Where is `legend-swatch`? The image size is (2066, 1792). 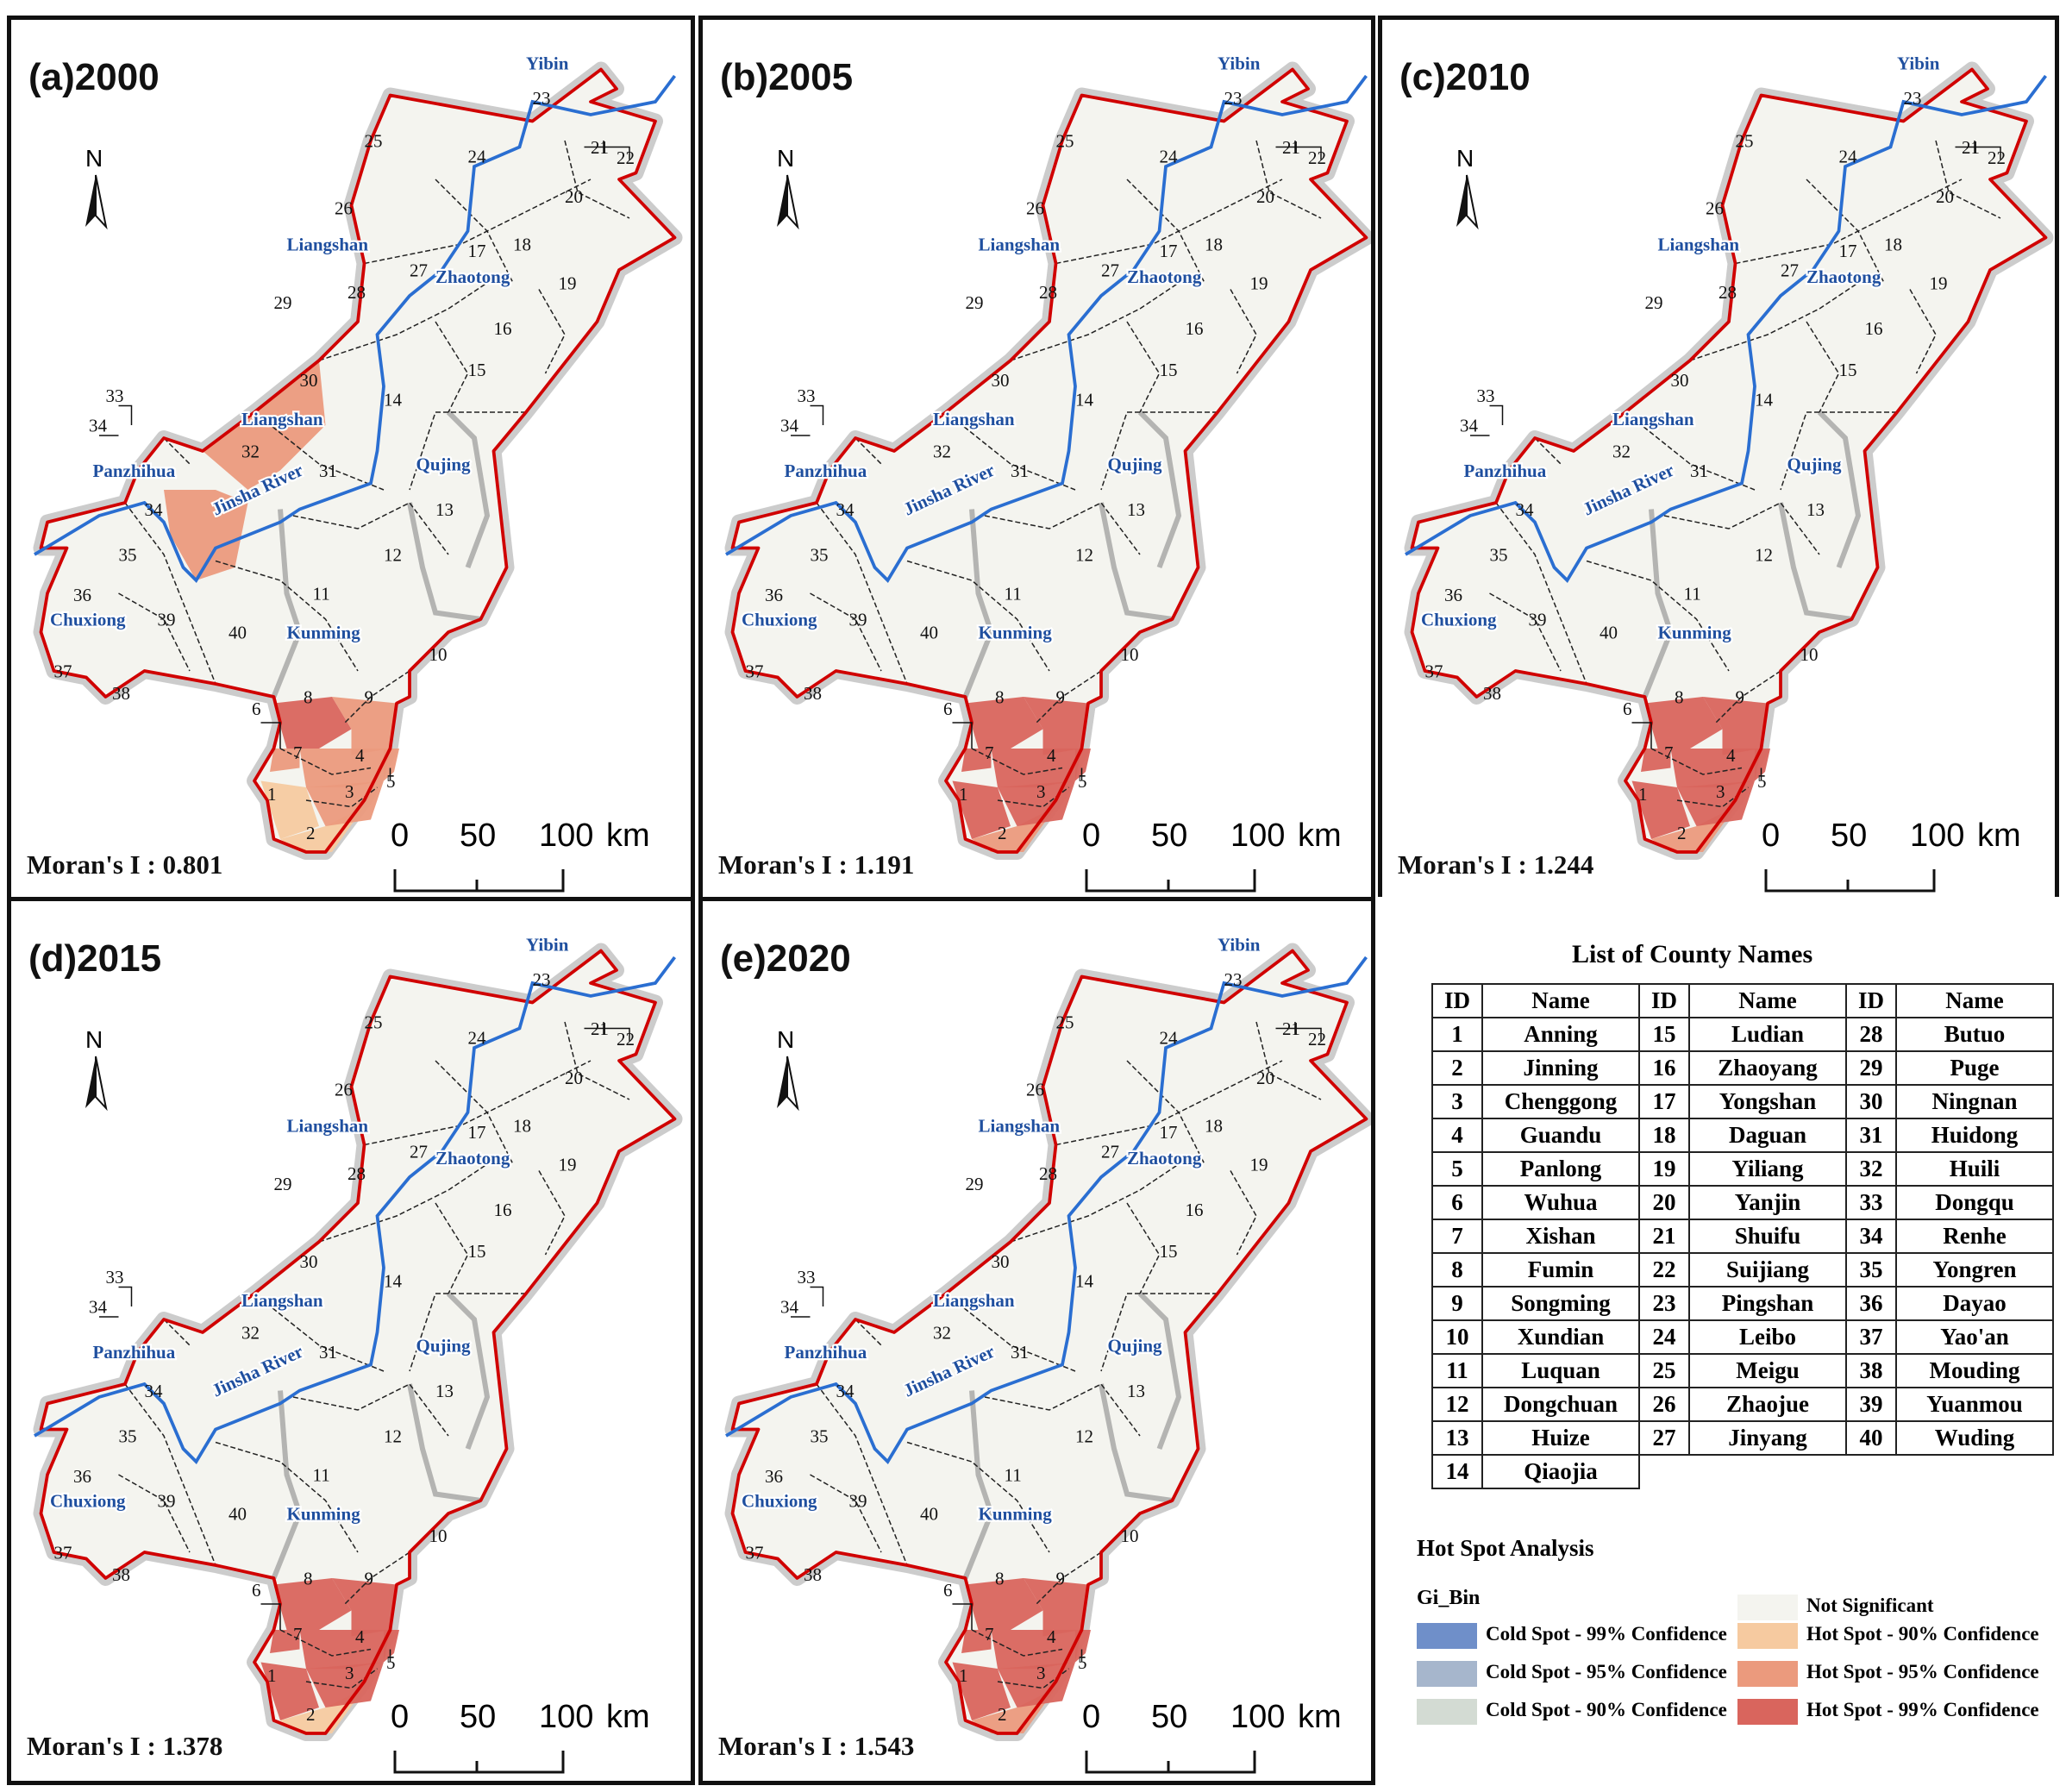
legend-swatch is located at coordinates (1767, 1711).